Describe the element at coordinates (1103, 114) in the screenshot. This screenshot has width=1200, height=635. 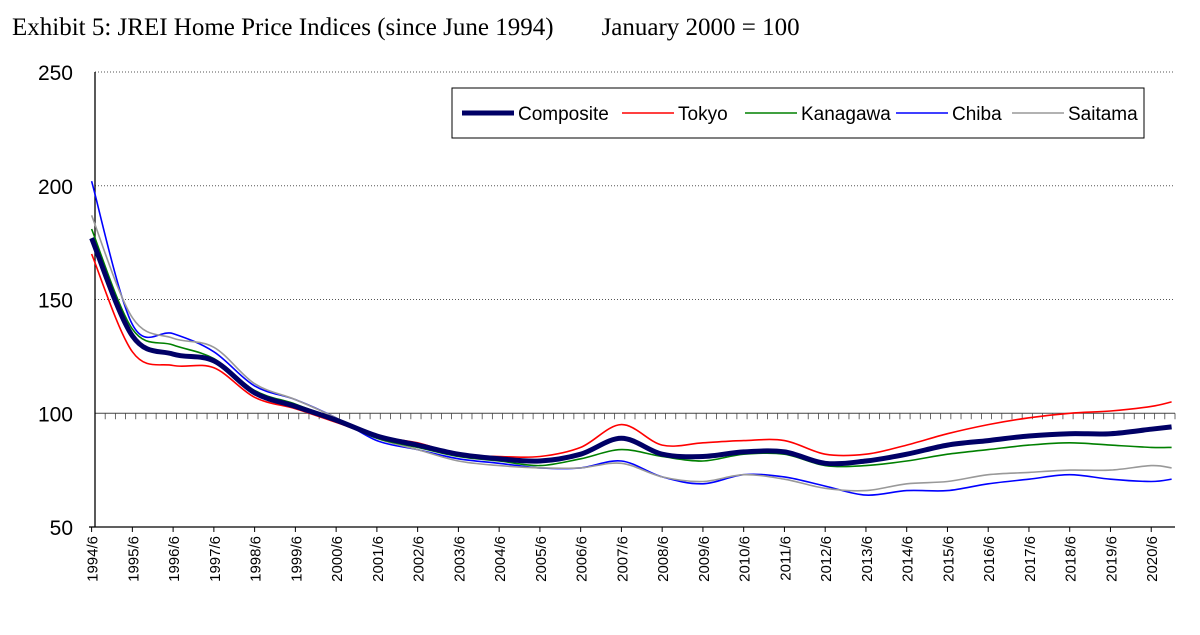
I see `legend-label-saitama: Saitama` at that location.